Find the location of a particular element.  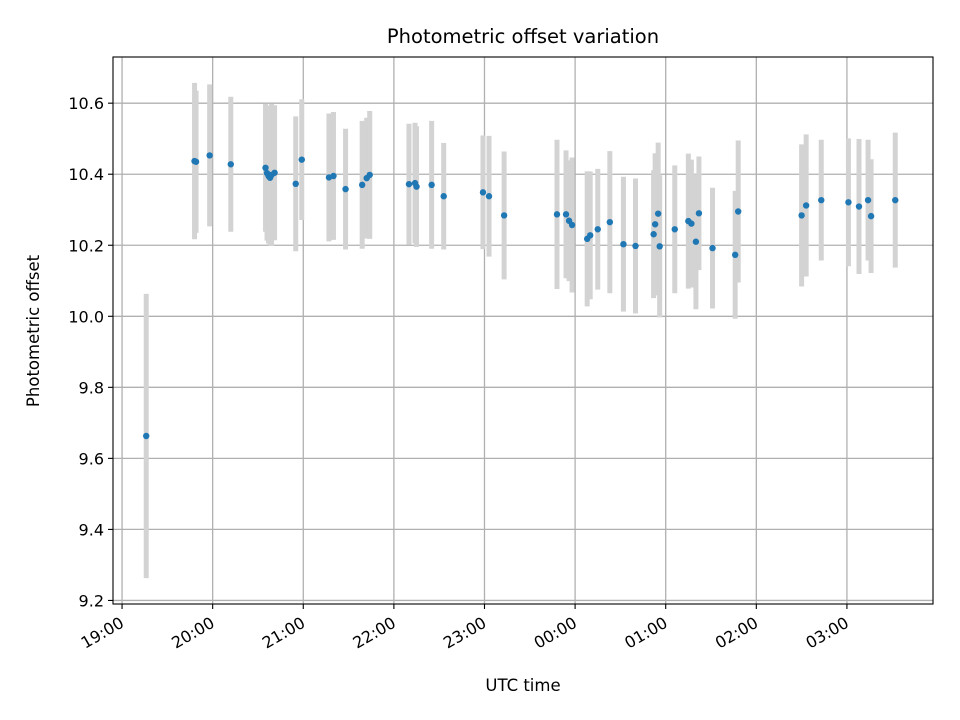

y-tick-label: 9.4 is located at coordinates (91, 529).